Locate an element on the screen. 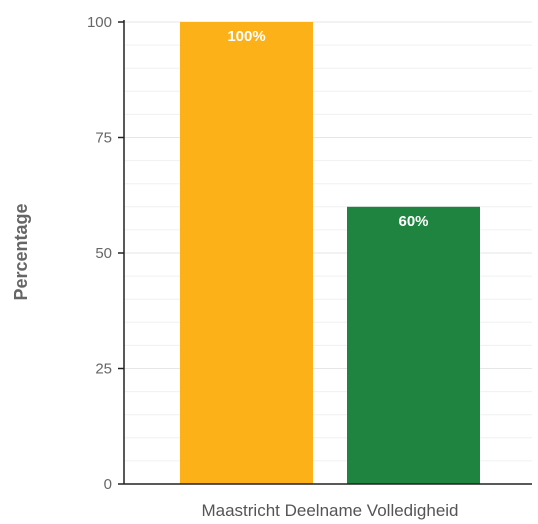  y-tick-label: 50 is located at coordinates (103, 253).